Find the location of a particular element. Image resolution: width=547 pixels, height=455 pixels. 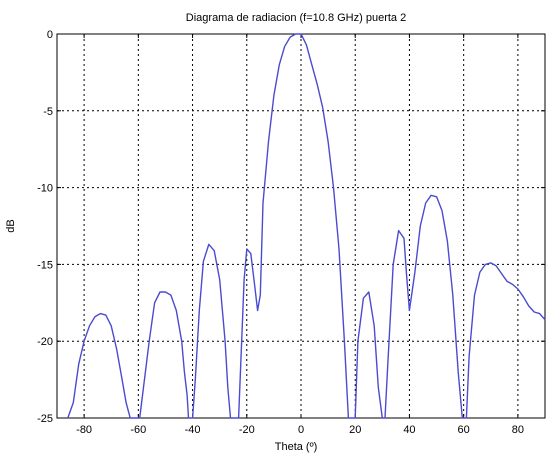

y-tick-label: 0 is located at coordinates (50, 35).